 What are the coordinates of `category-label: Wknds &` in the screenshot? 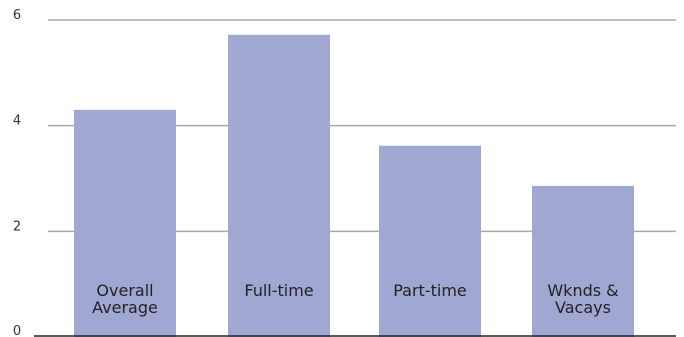 It's located at (582, 290).